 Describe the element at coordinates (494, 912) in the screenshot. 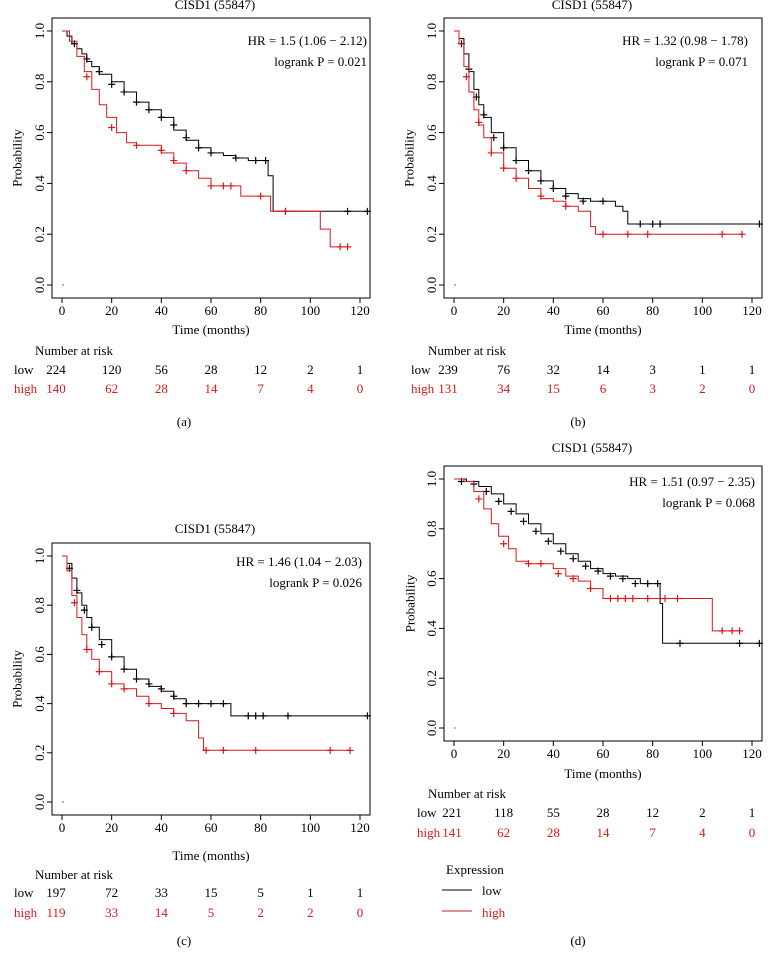

I see `legend-label-high: high` at that location.